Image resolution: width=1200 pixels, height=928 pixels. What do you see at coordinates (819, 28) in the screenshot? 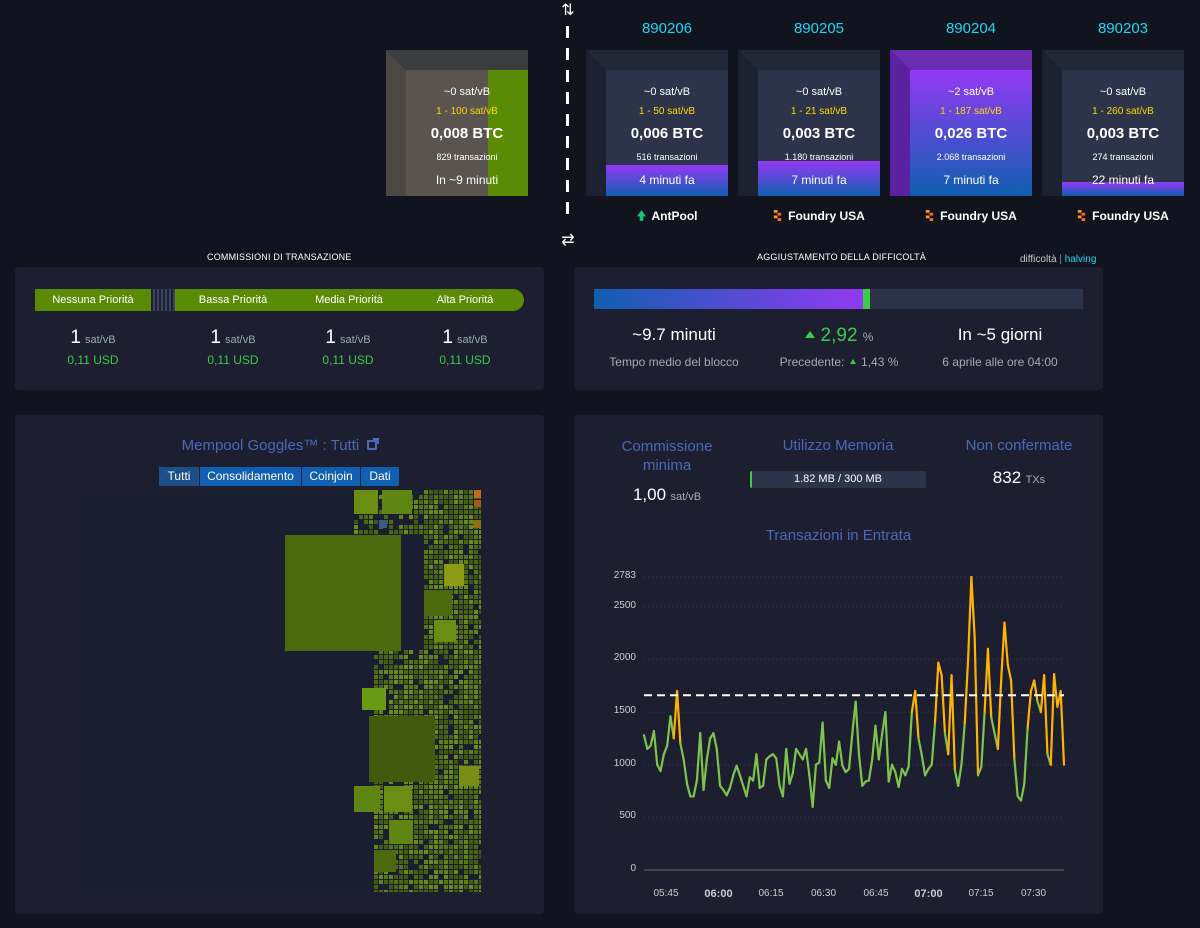
I see `block-height-link: 890205` at bounding box center [819, 28].